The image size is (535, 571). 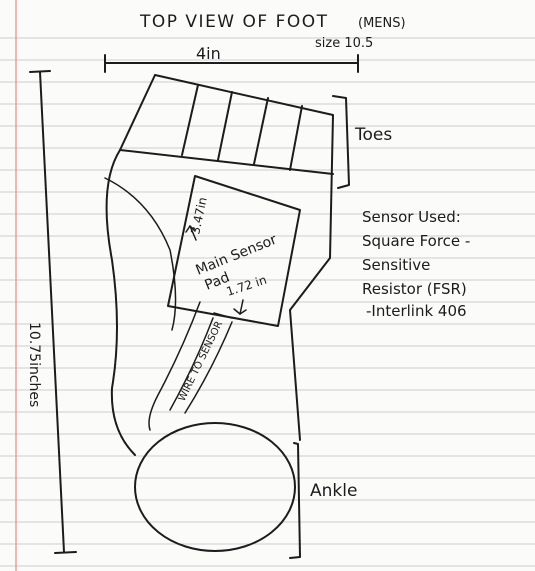 What do you see at coordinates (234, 22) in the screenshot?
I see `diagram-title: TOP VIEW OF FOOT` at bounding box center [234, 22].